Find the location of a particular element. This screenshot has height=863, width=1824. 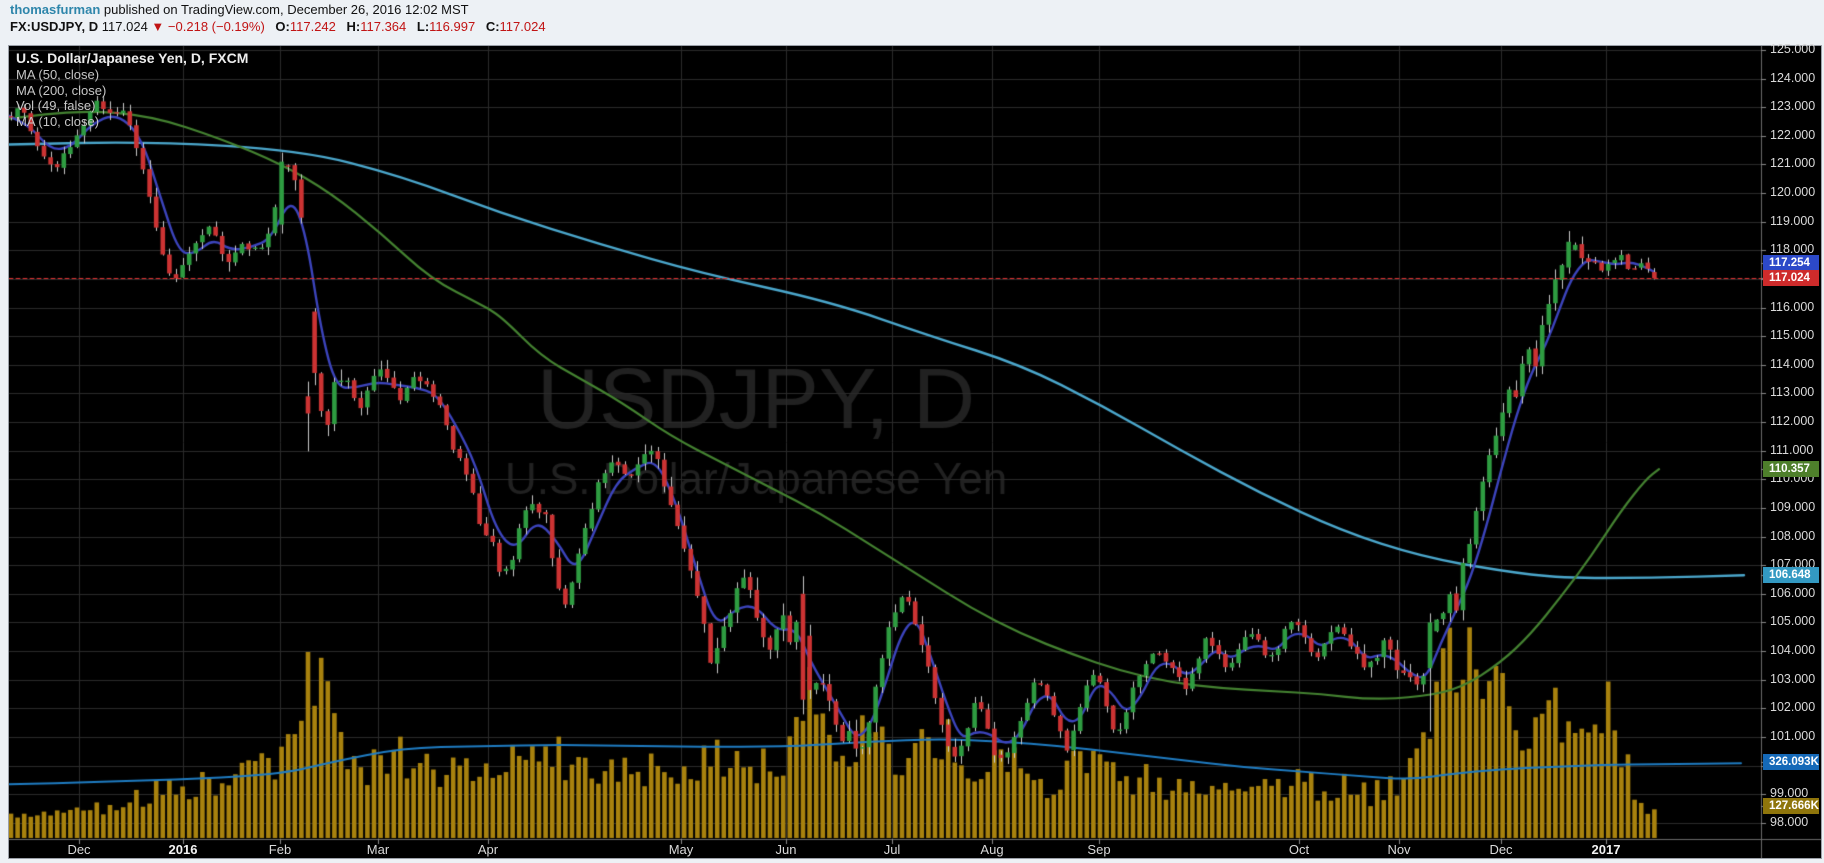

time-tick-label: Jun is located at coordinates (786, 849).